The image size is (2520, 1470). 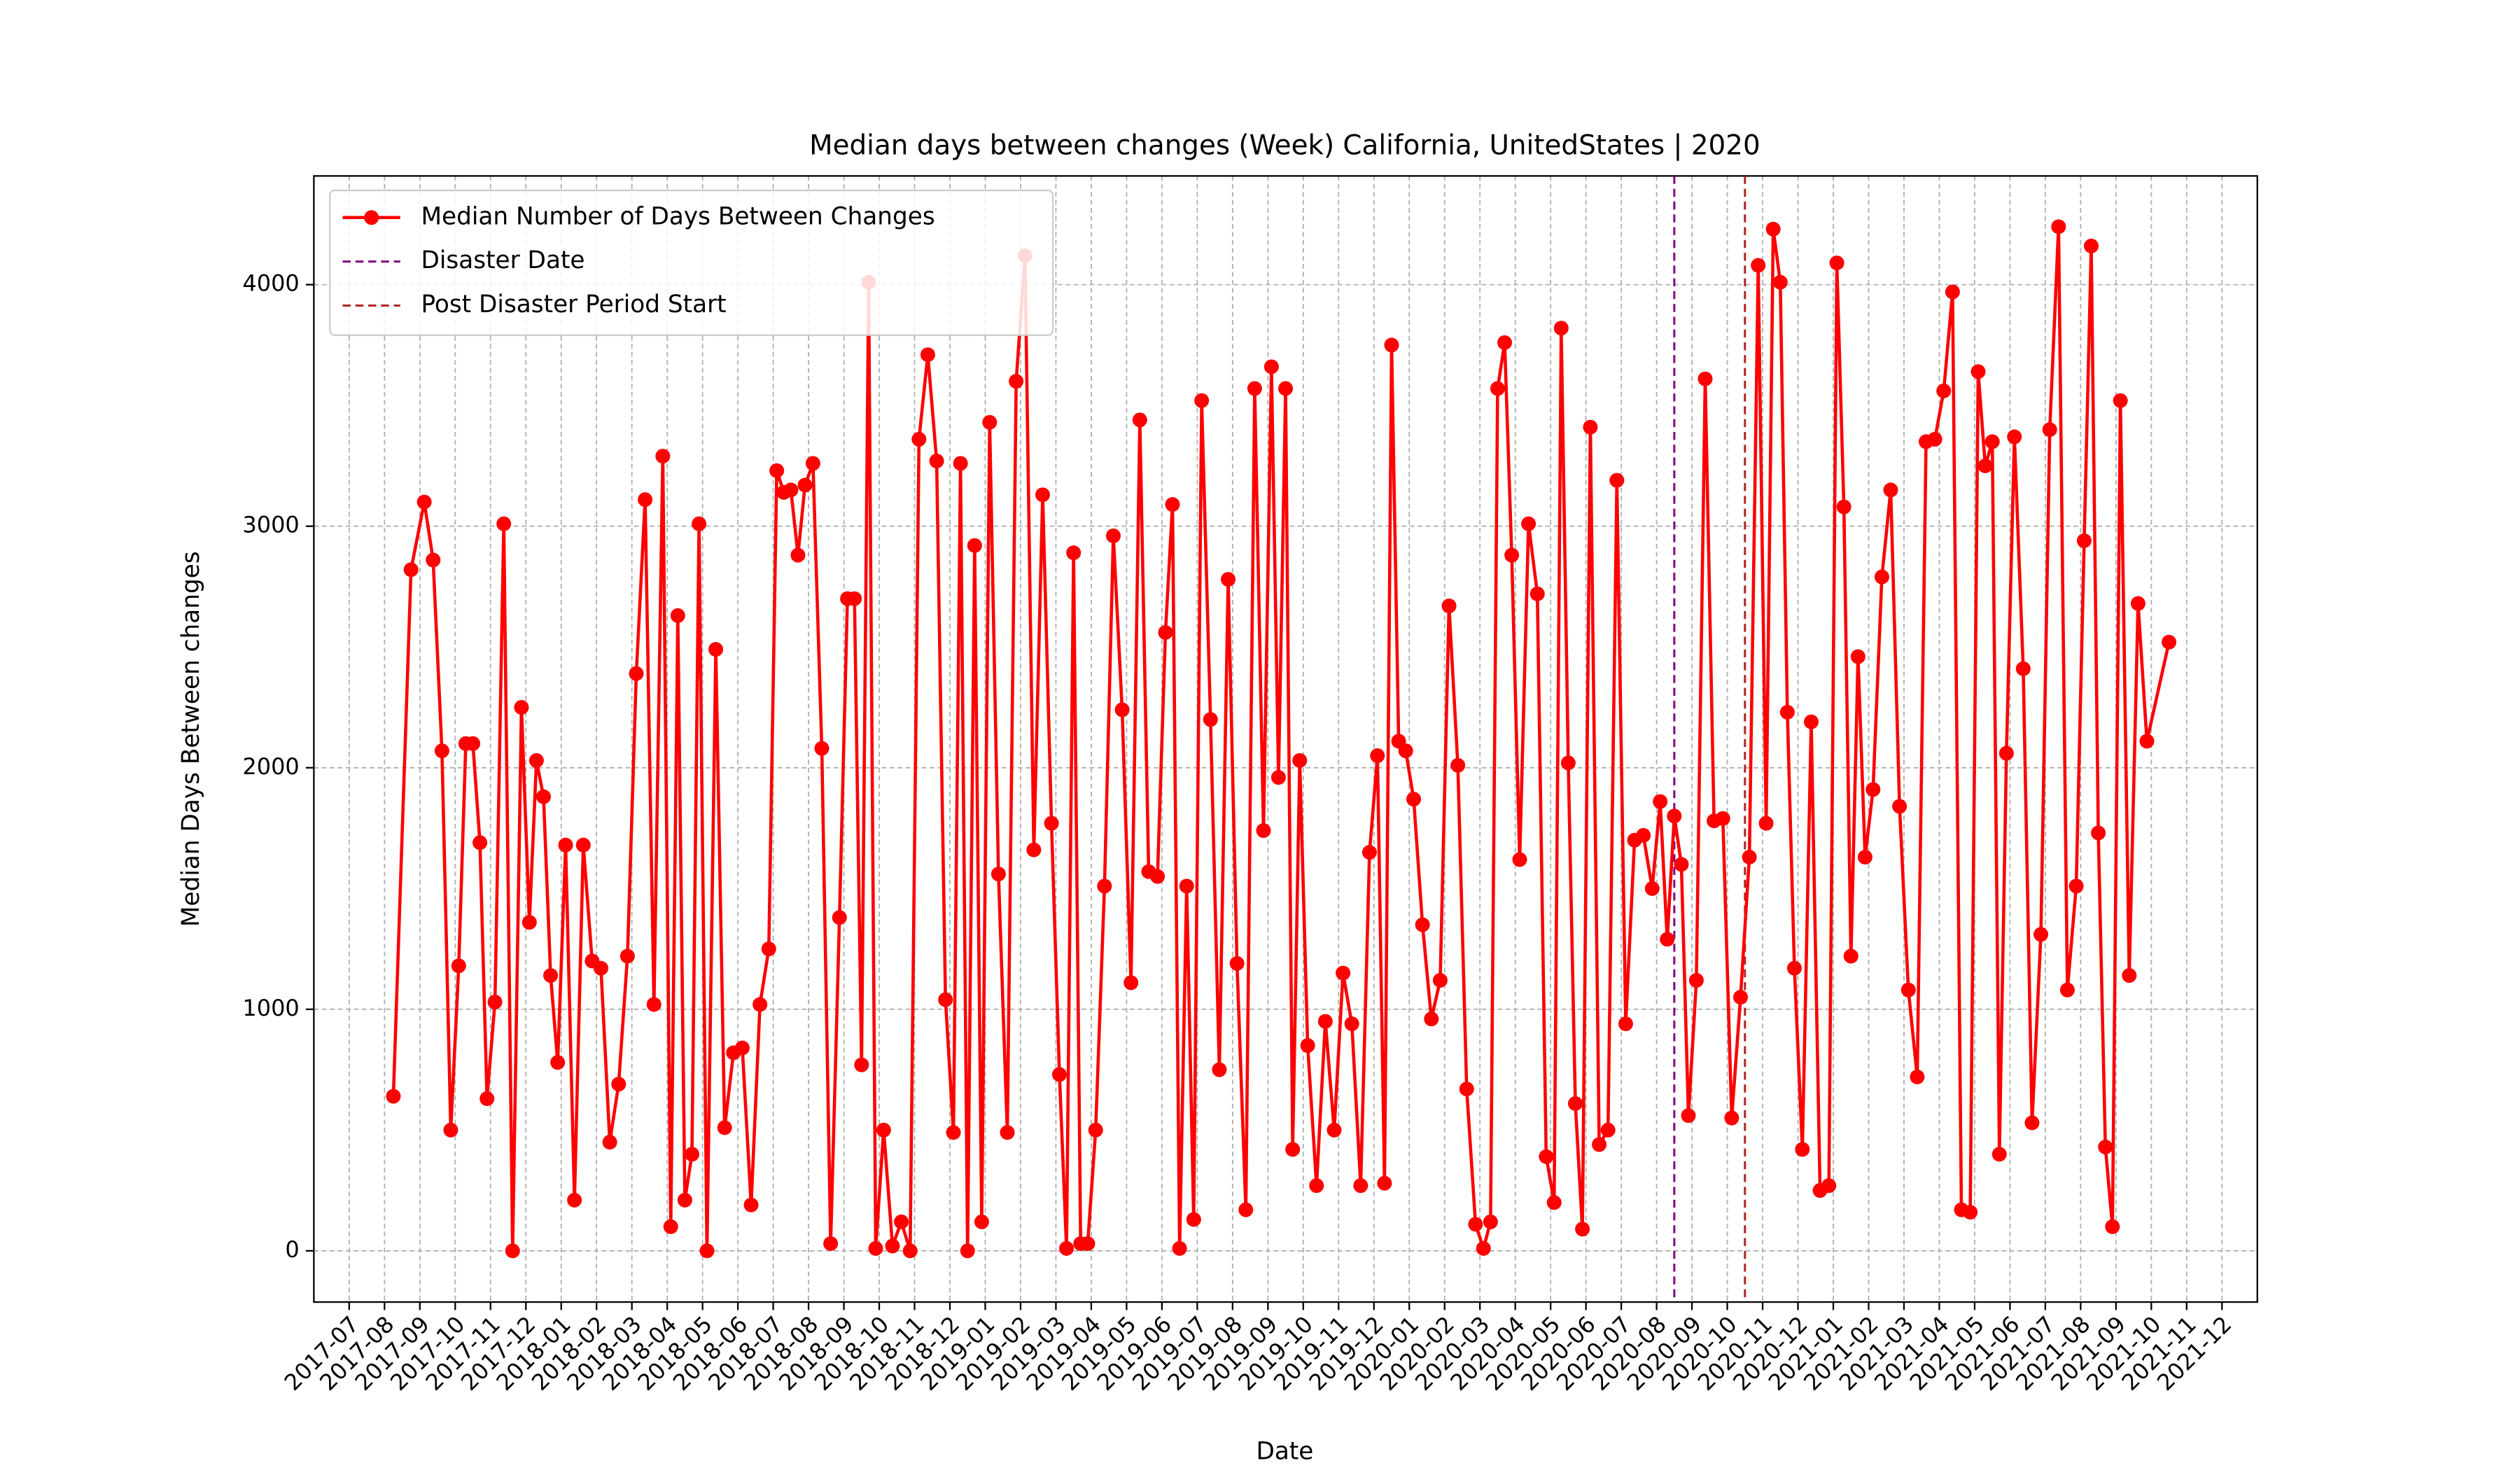 What do you see at coordinates (677, 216) in the screenshot?
I see `legend-label: Median Number of Days Between Changes` at bounding box center [677, 216].